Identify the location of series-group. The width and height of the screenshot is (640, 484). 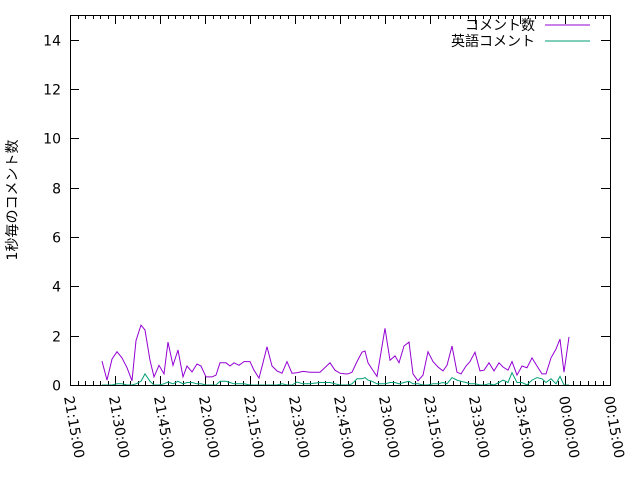
(335, 355).